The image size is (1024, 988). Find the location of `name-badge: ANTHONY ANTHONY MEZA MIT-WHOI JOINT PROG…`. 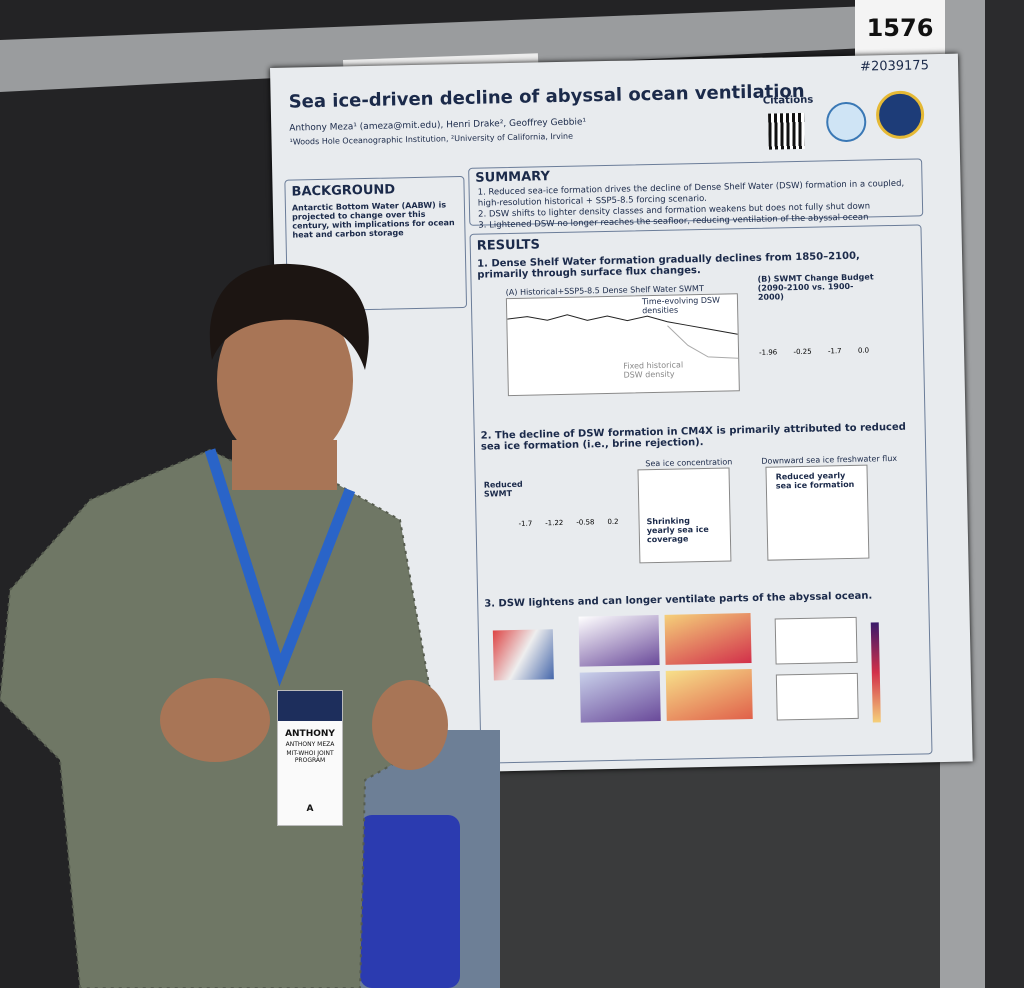

name-badge: ANTHONY ANTHONY MEZA MIT-WHOI JOINT PROG… is located at coordinates (310, 758).